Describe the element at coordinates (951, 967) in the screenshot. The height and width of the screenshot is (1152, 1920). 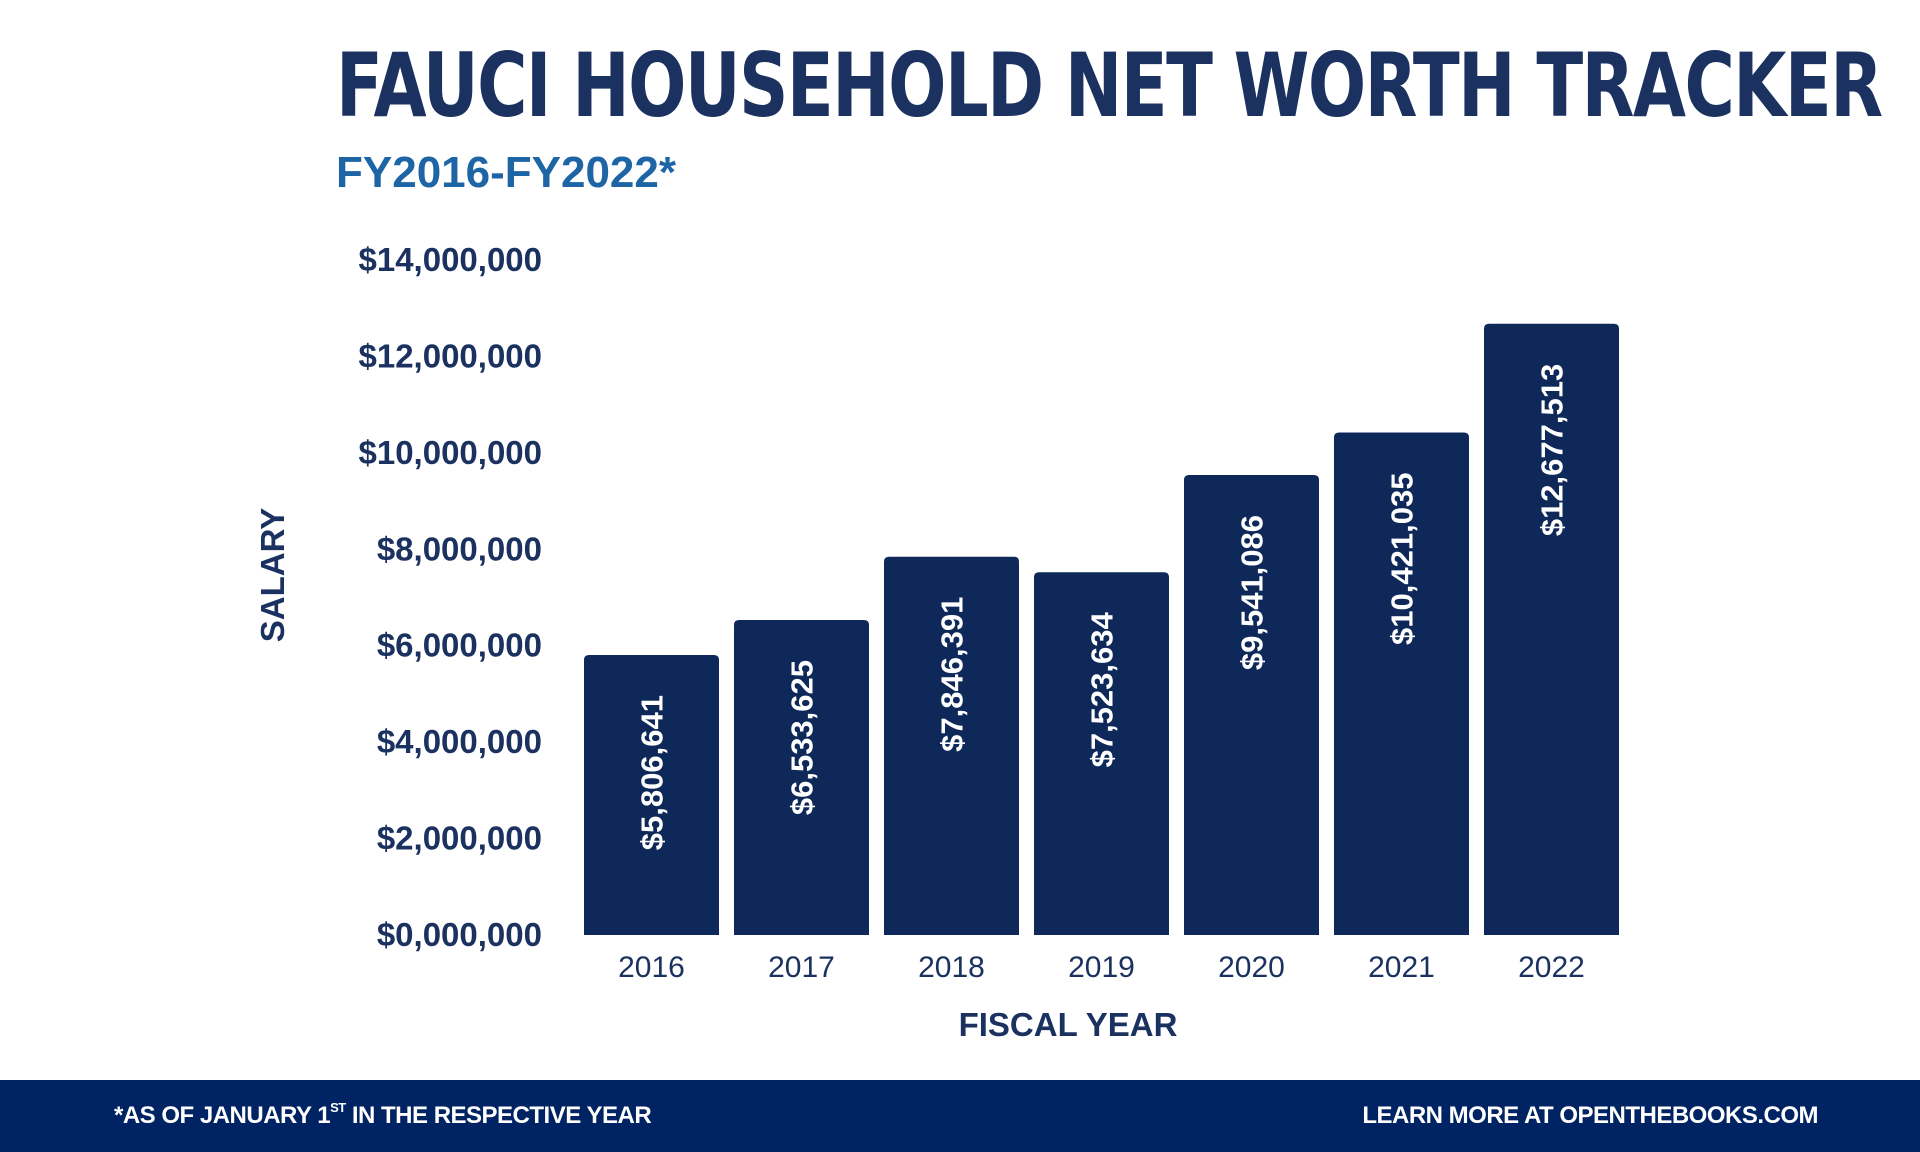
I see `x-tick-label: 2018` at that location.